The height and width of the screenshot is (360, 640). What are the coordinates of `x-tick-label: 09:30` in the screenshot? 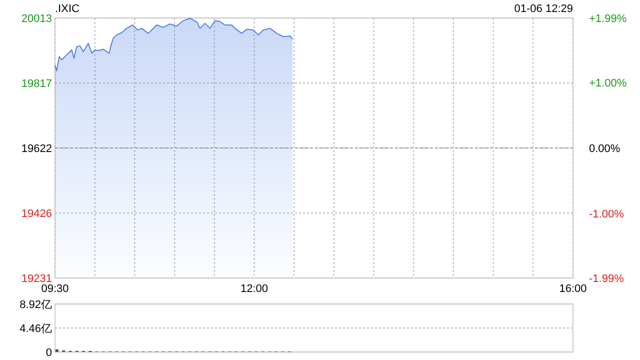 It's located at (55, 289).